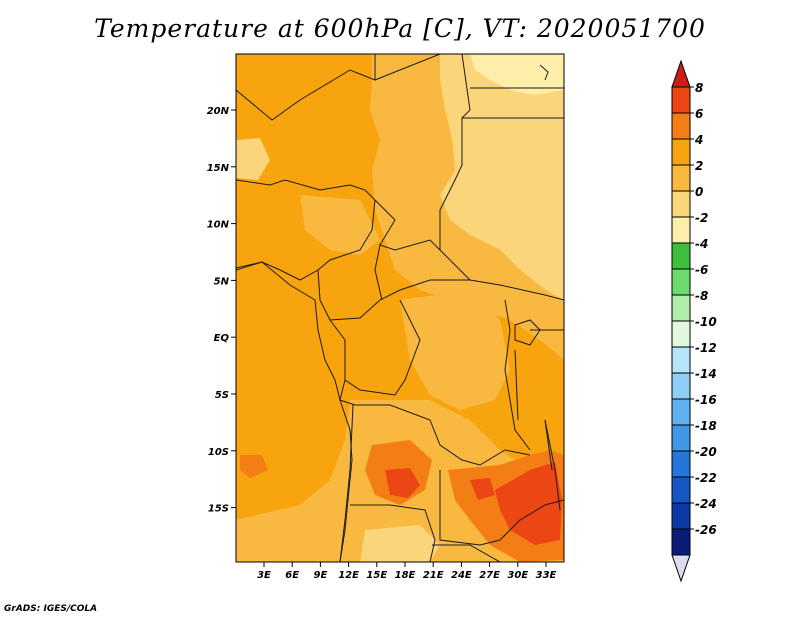 Image resolution: width=800 pixels, height=618 pixels. Describe the element at coordinates (321, 575) in the screenshot. I see `lon-label: 9E` at that location.